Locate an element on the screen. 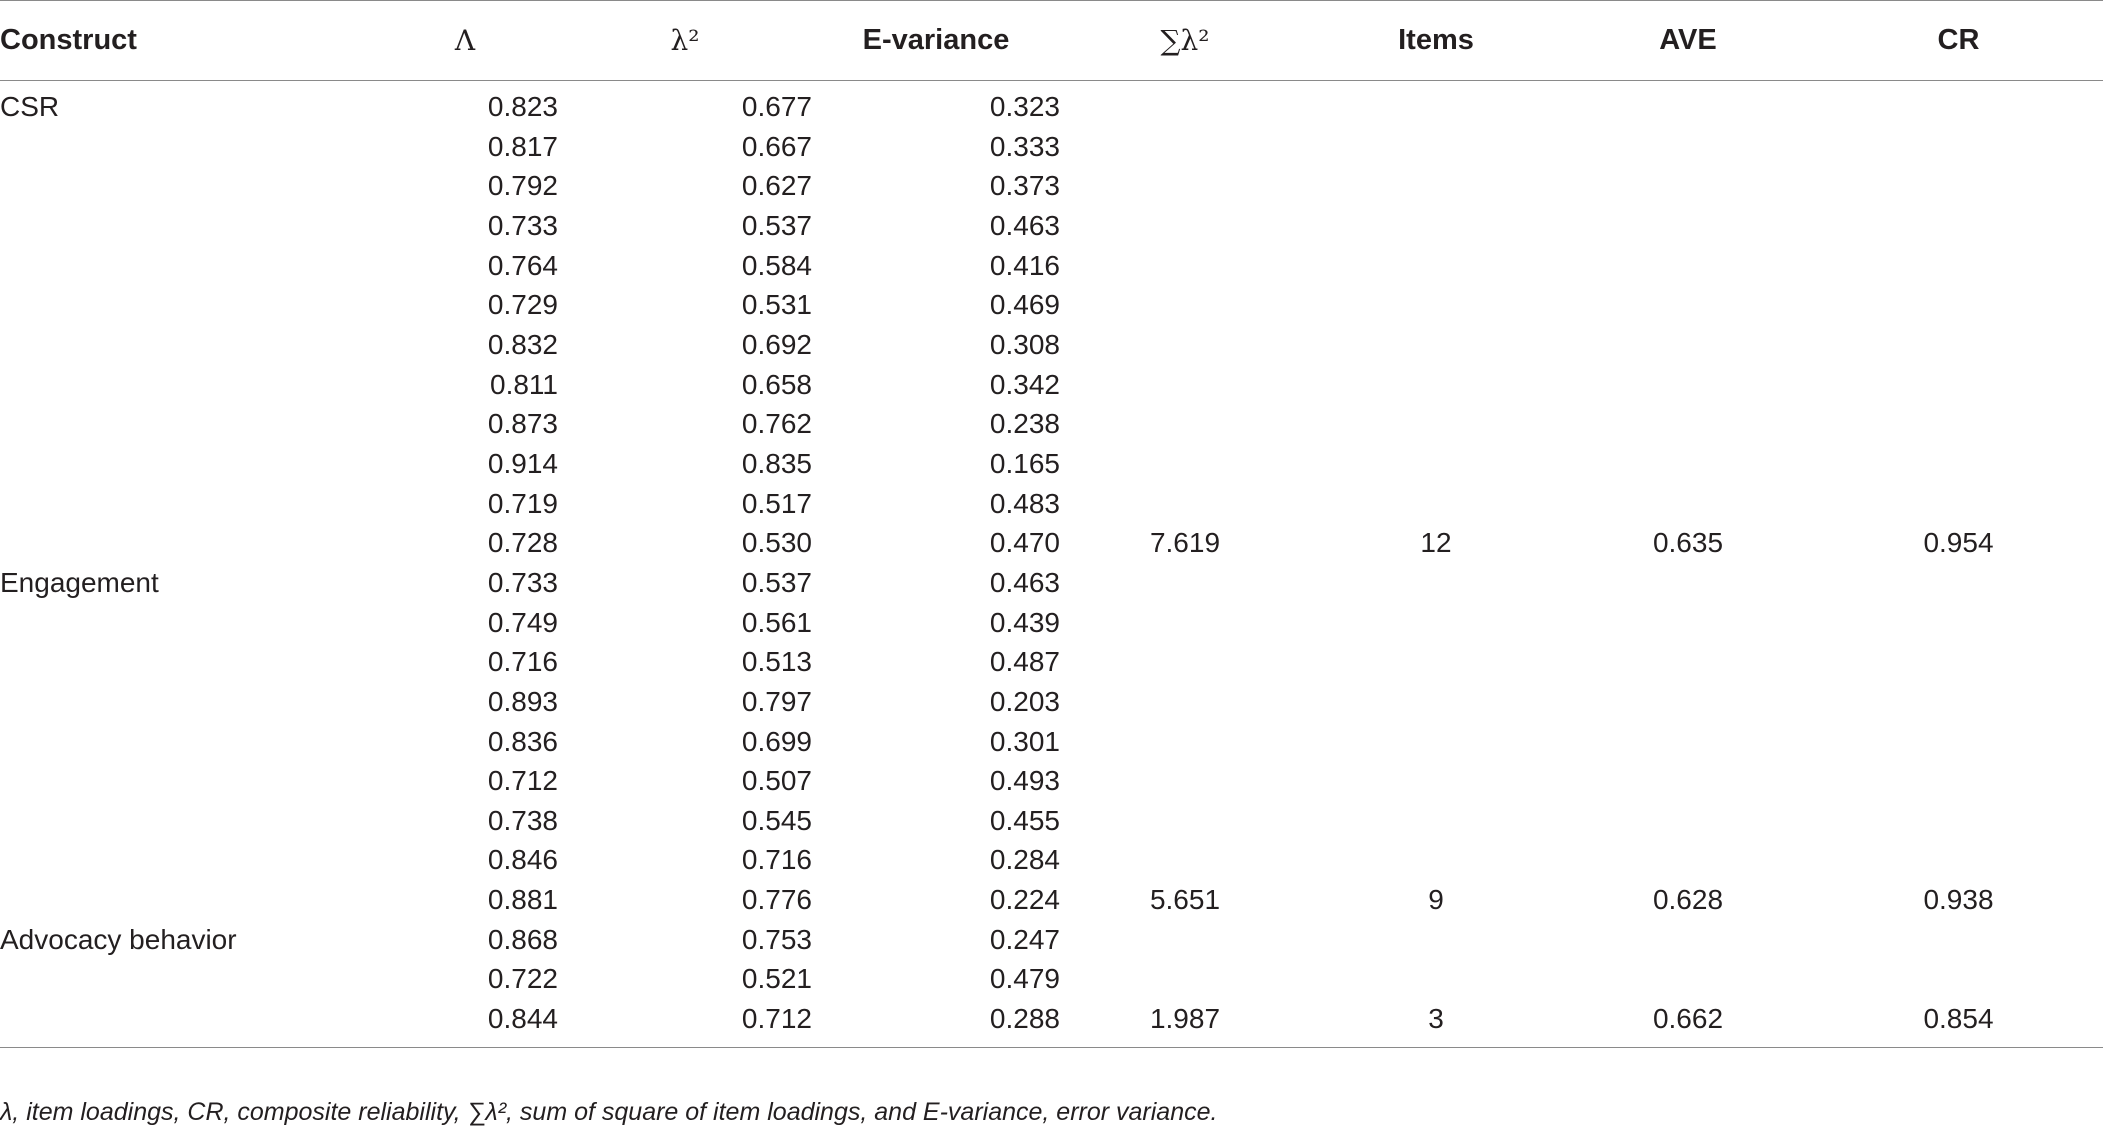 The height and width of the screenshot is (1142, 2103). cell-e-variance: 0.342 is located at coordinates (1024, 384).